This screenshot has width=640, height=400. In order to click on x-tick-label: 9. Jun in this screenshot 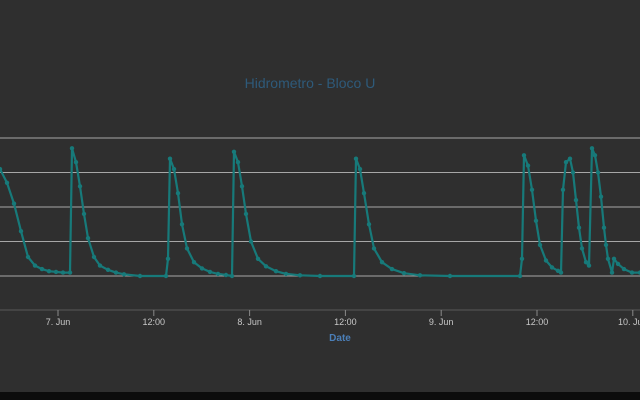, I will do `click(441, 322)`.